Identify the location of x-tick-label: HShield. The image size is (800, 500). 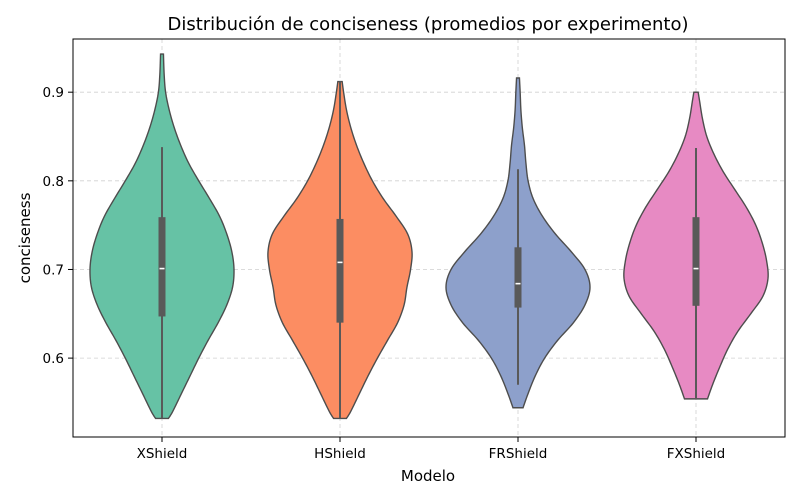
(340, 454).